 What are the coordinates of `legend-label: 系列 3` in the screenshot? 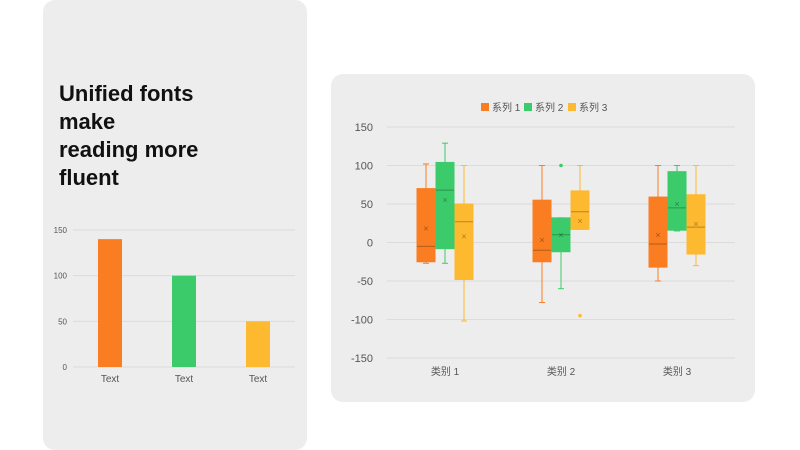 It's located at (593, 107).